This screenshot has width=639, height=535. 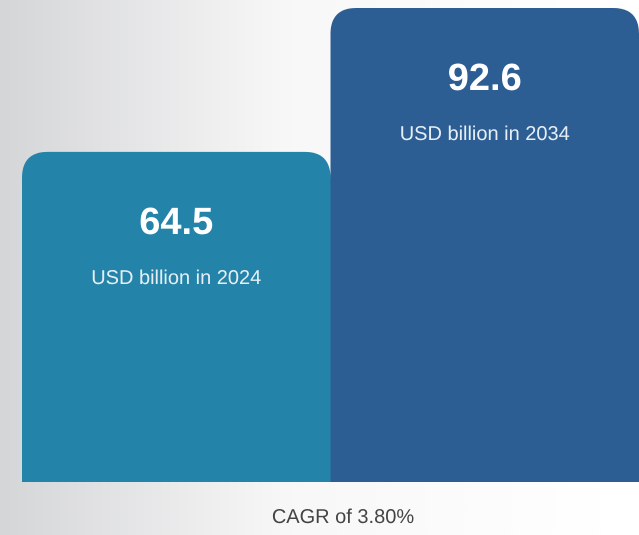 What do you see at coordinates (343, 517) in the screenshot?
I see `text: CAGR of 3.80%` at bounding box center [343, 517].